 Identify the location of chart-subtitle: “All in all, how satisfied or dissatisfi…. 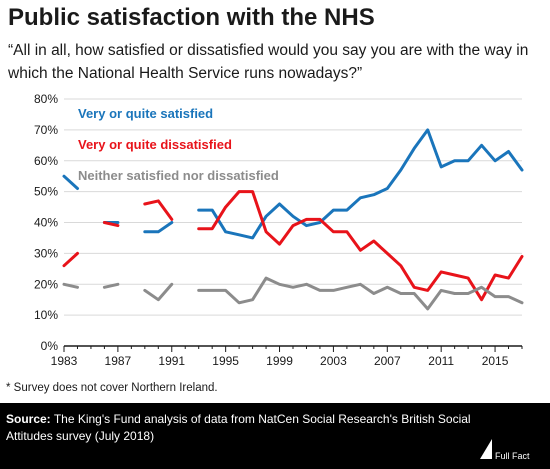
(268, 62).